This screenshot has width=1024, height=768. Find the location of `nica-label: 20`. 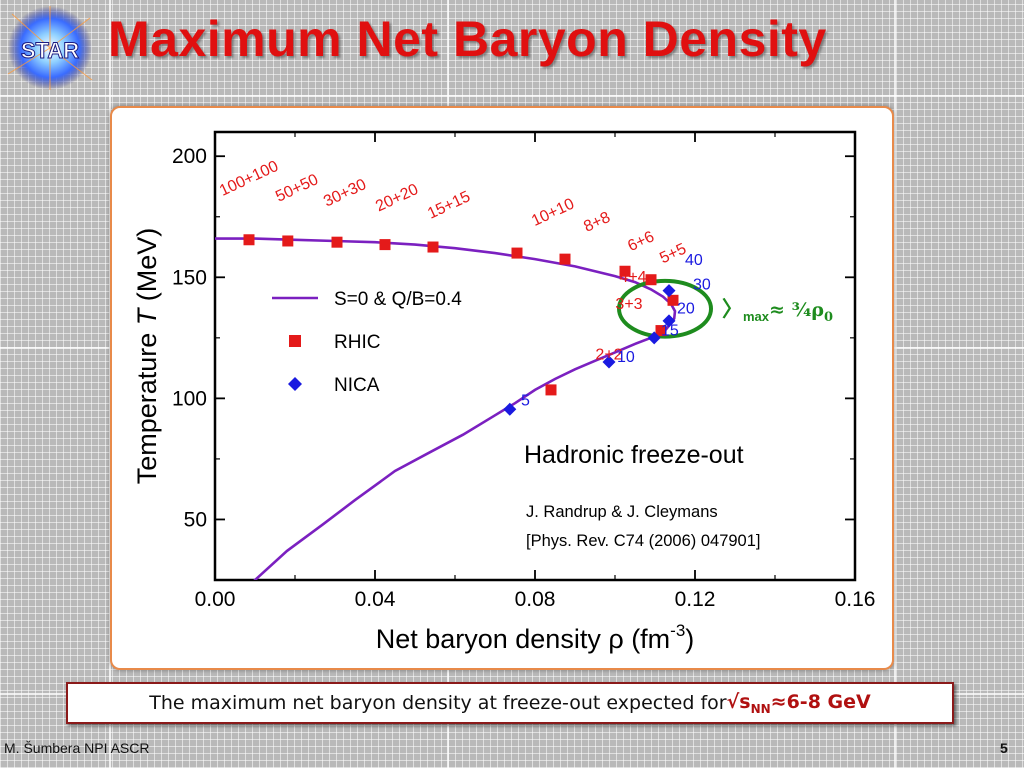

nica-label: 20 is located at coordinates (686, 309).